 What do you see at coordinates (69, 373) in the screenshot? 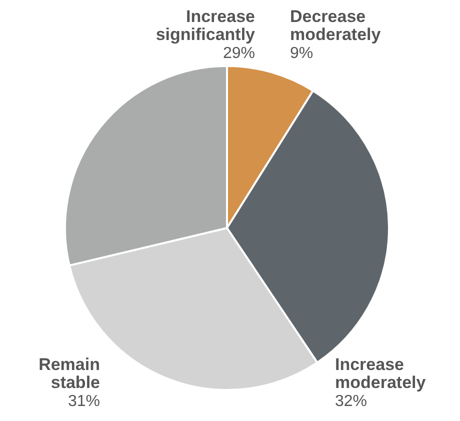
I see `slice-label: Remain stable` at bounding box center [69, 373].